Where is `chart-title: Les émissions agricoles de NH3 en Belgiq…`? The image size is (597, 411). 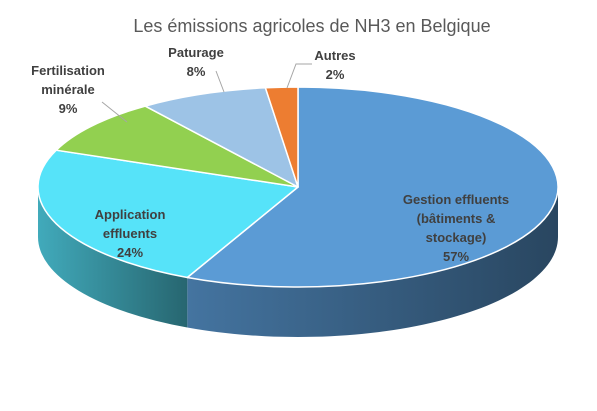 chart-title: Les émissions agricoles de NH3 en Belgiq… is located at coordinates (311, 26).